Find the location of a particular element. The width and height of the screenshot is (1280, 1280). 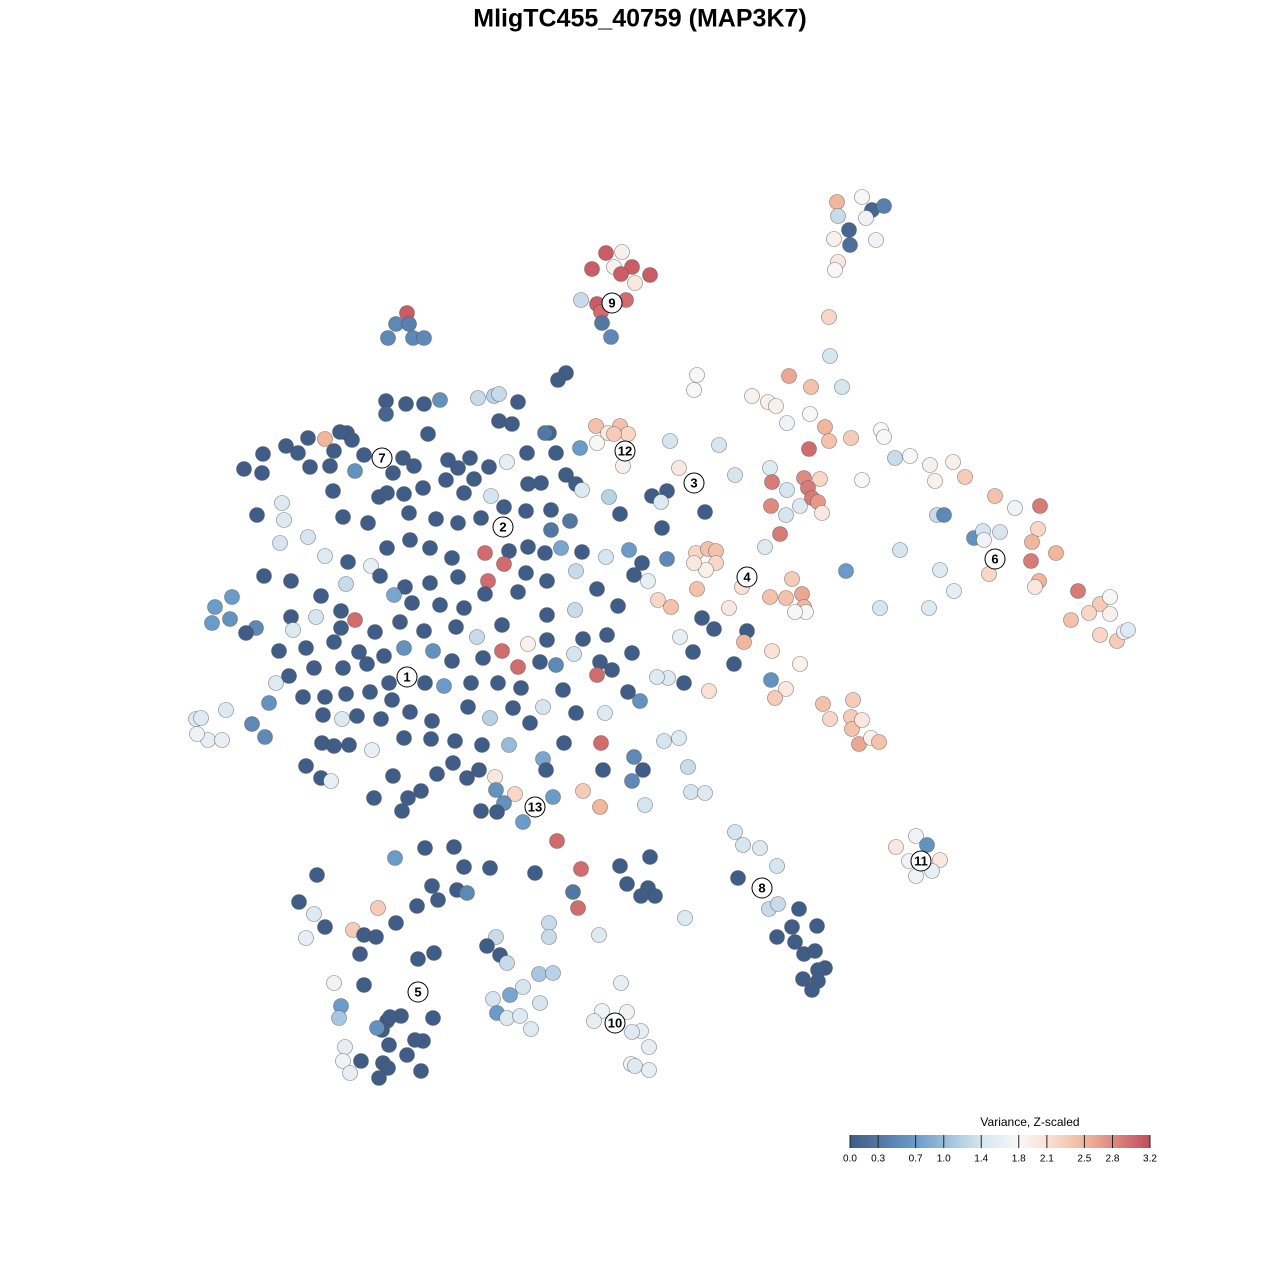

cluster-label: 4 is located at coordinates (747, 576).